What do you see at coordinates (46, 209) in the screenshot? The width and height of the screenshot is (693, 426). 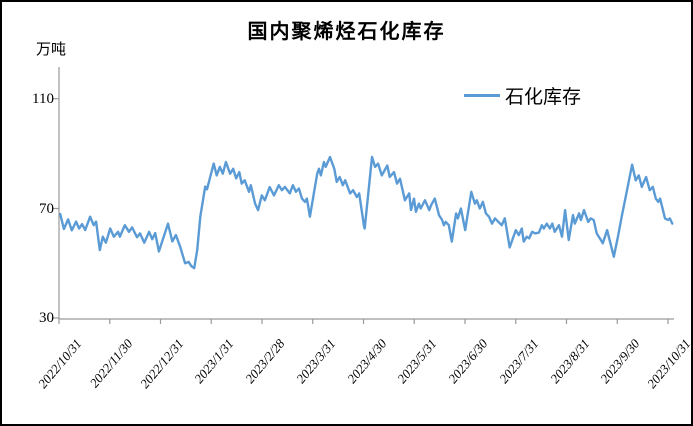 I see `y-tick-label-70: 70` at bounding box center [46, 209].